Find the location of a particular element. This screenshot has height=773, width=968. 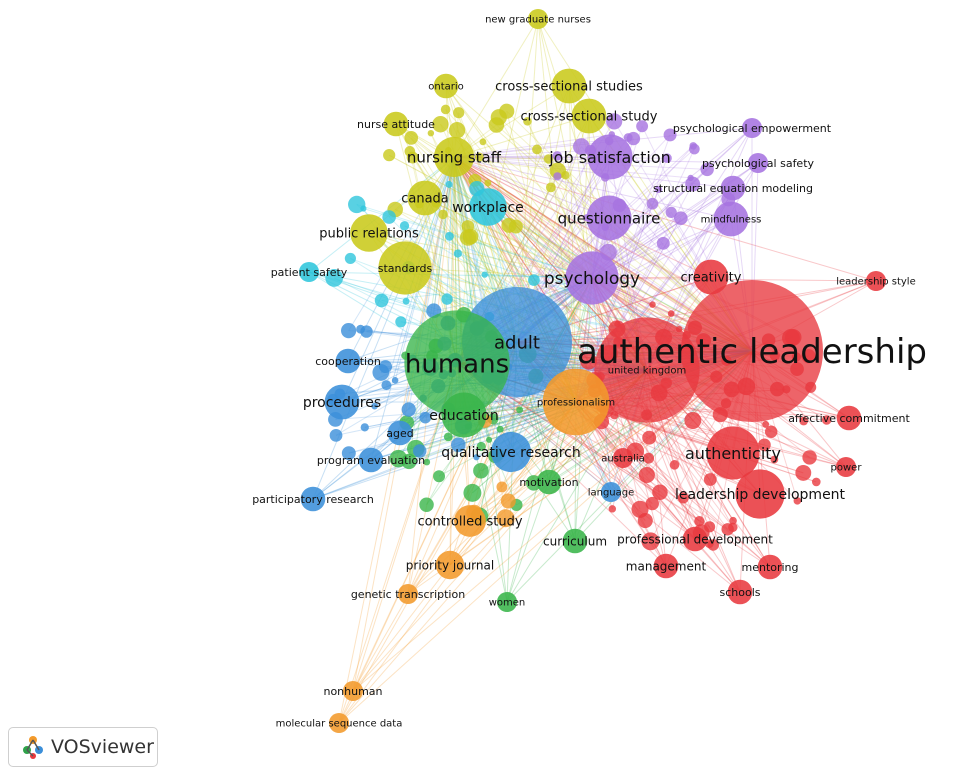

network-node-schools is located at coordinates (740, 592).